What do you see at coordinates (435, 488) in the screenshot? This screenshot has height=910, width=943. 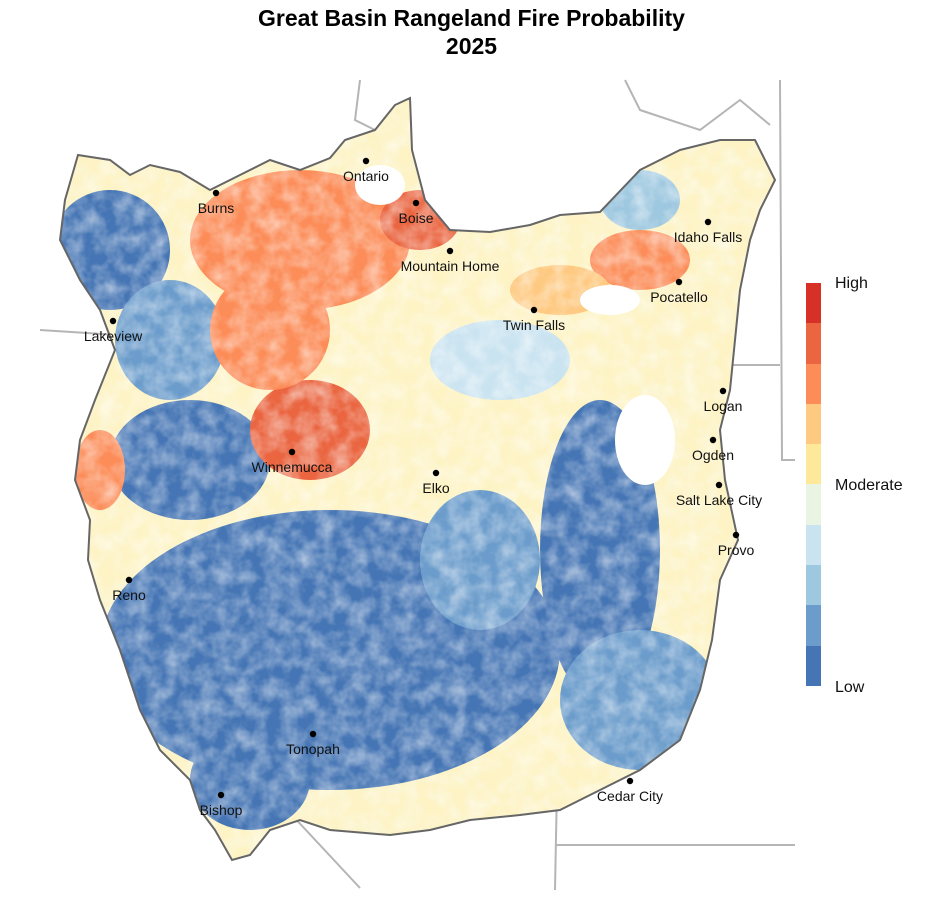 I see `city-label: Elko` at bounding box center [435, 488].